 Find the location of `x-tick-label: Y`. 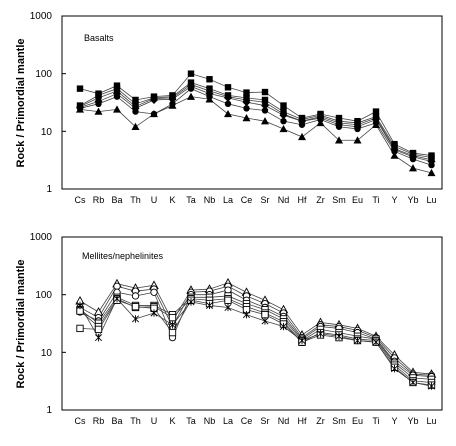

x-tick-label: Y is located at coordinates (394, 421).